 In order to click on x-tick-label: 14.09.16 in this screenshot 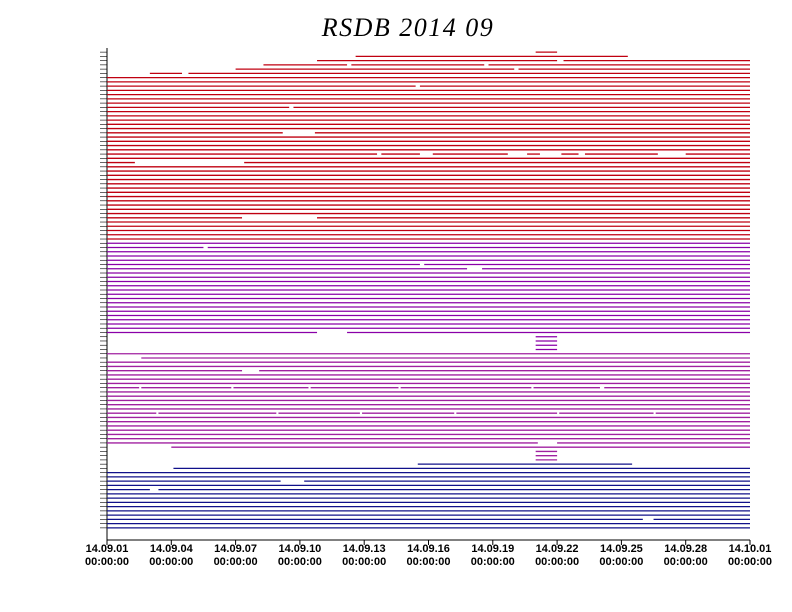, I will do `click(428, 549)`.